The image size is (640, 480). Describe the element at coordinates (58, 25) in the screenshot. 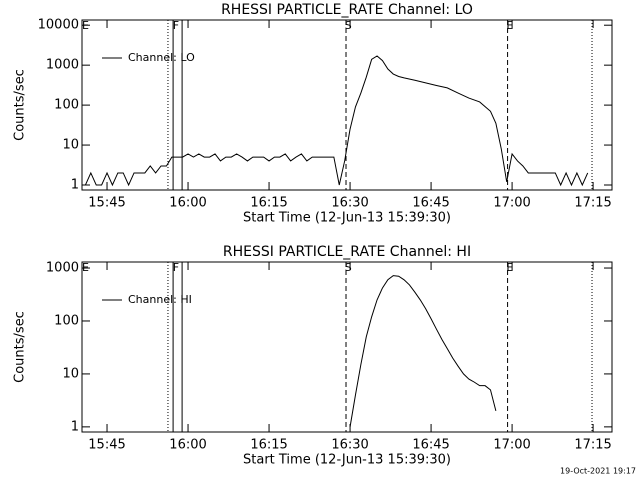

I see `y-tick-label: 10000` at that location.